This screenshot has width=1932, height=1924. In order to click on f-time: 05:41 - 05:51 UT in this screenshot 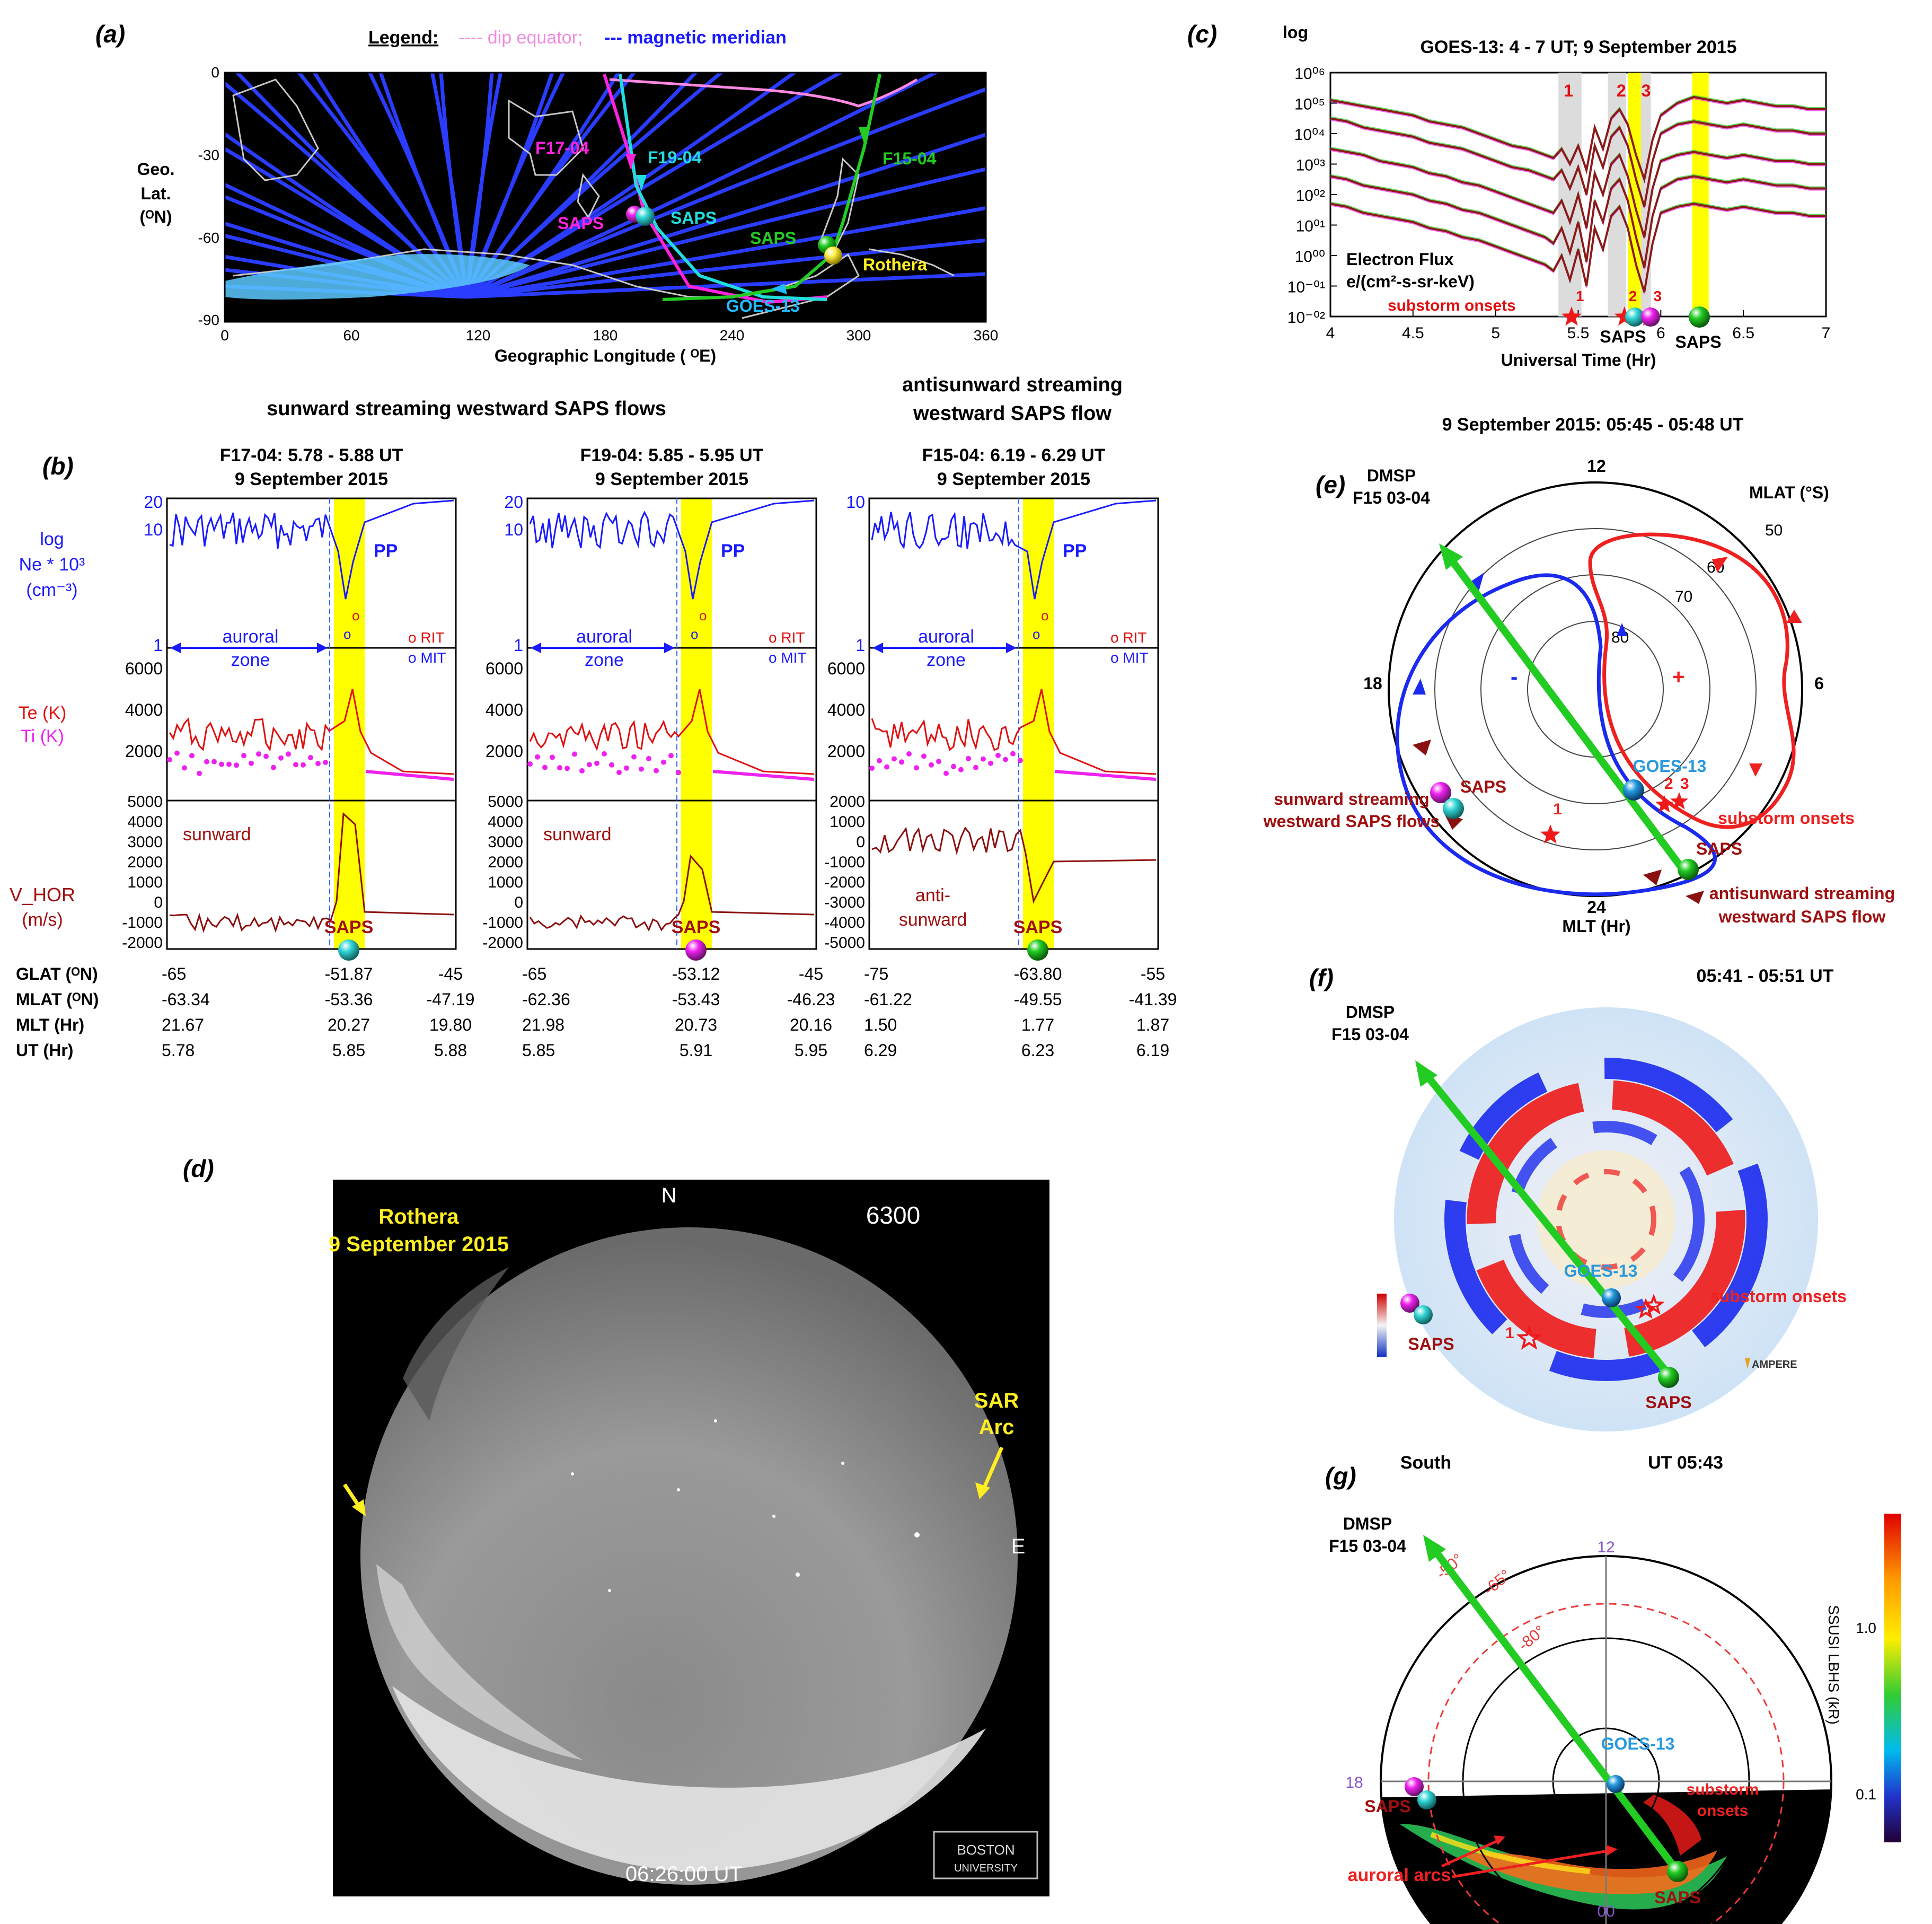, I will do `click(1765, 976)`.